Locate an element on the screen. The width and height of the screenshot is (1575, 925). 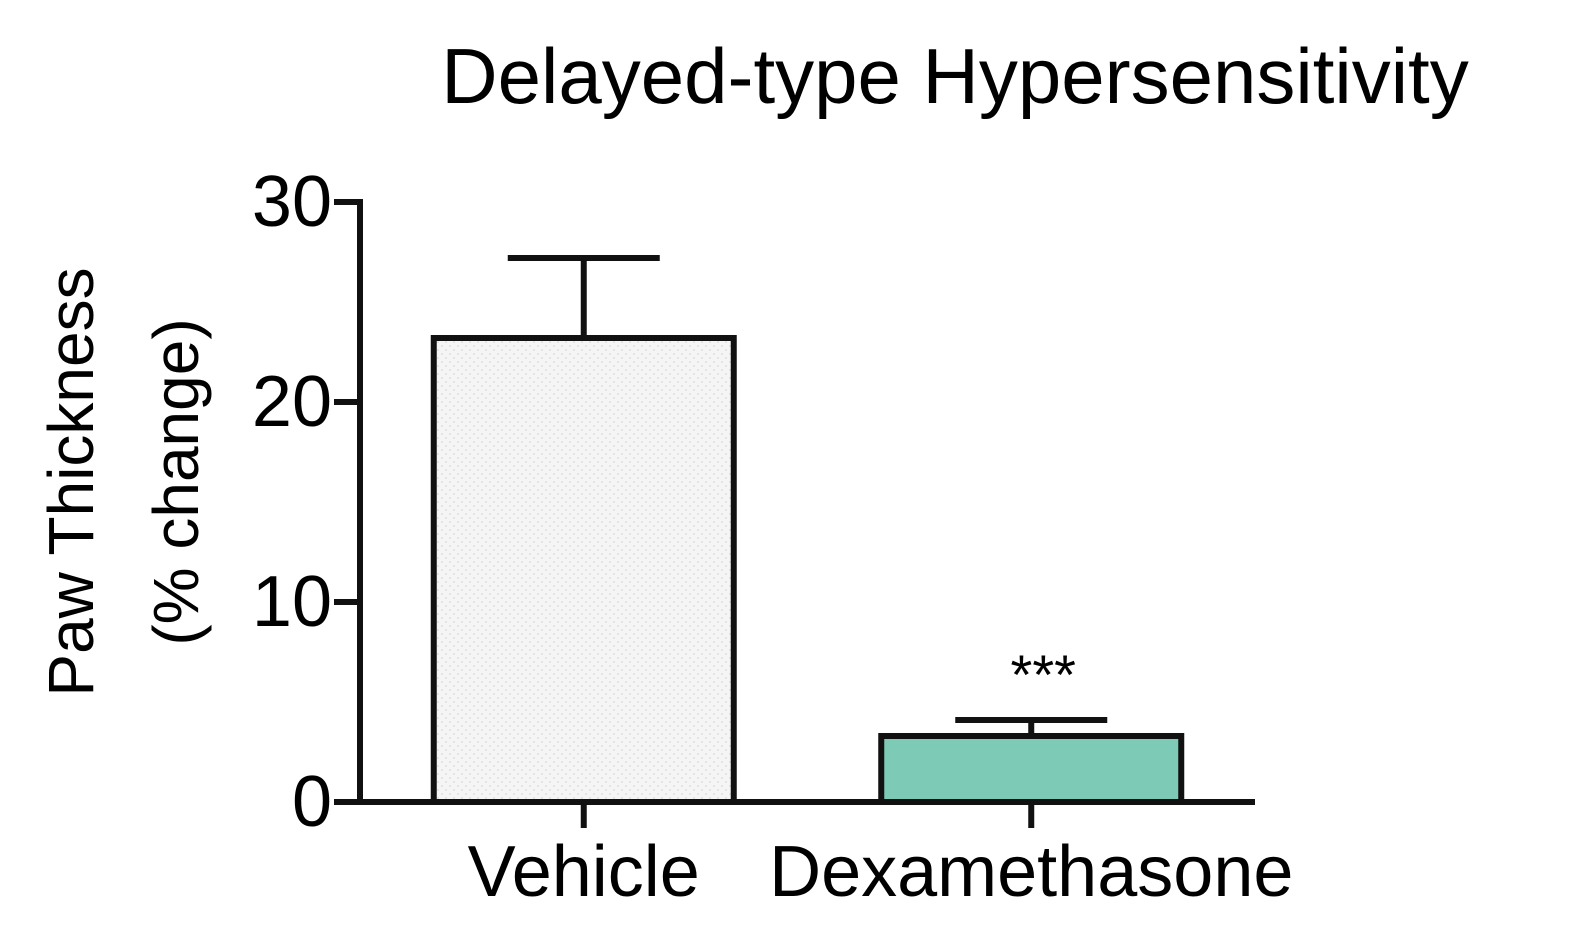
x-tick-label: Vehicle is located at coordinates (584, 872).